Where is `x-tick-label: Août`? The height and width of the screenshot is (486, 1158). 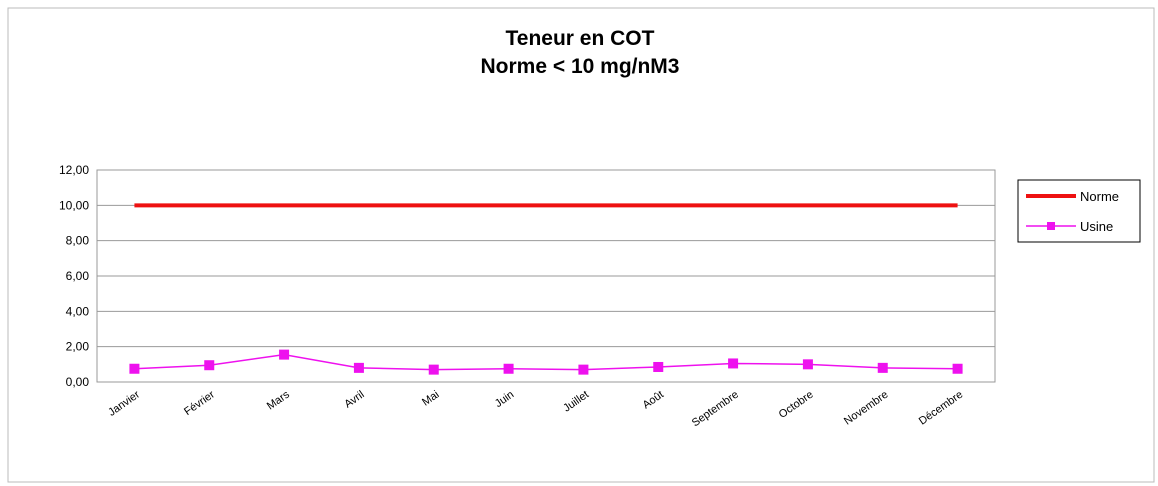
x-tick-label: Août is located at coordinates (653, 400).